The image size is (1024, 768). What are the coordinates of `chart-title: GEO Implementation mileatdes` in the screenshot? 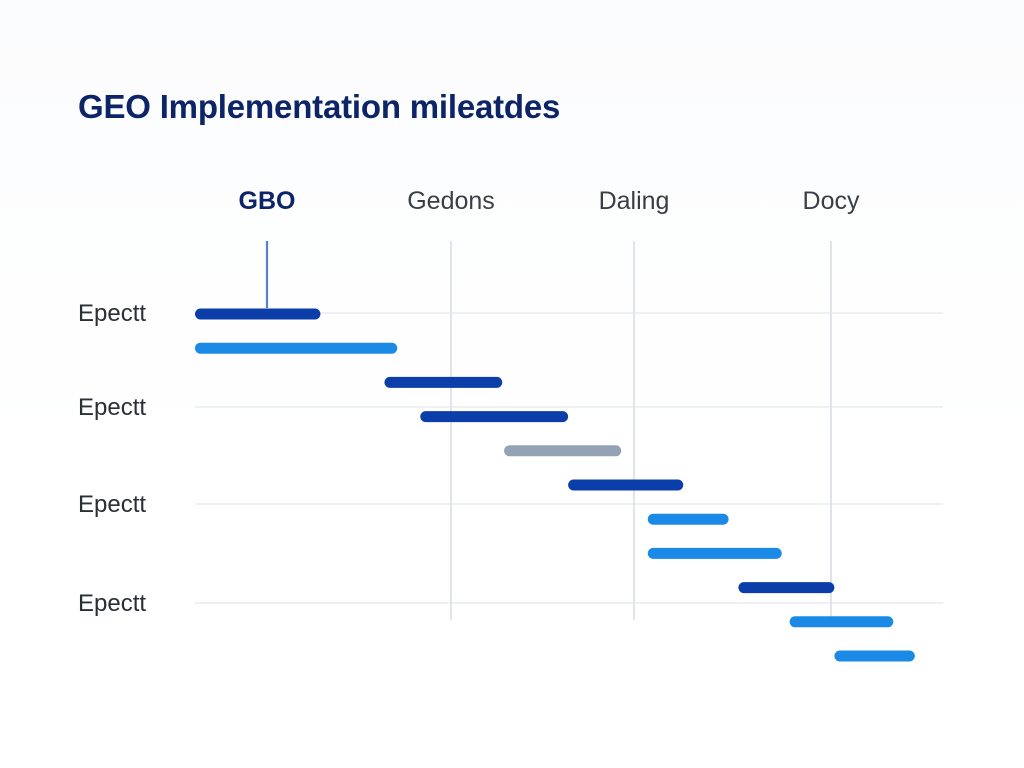 It's located at (319, 106).